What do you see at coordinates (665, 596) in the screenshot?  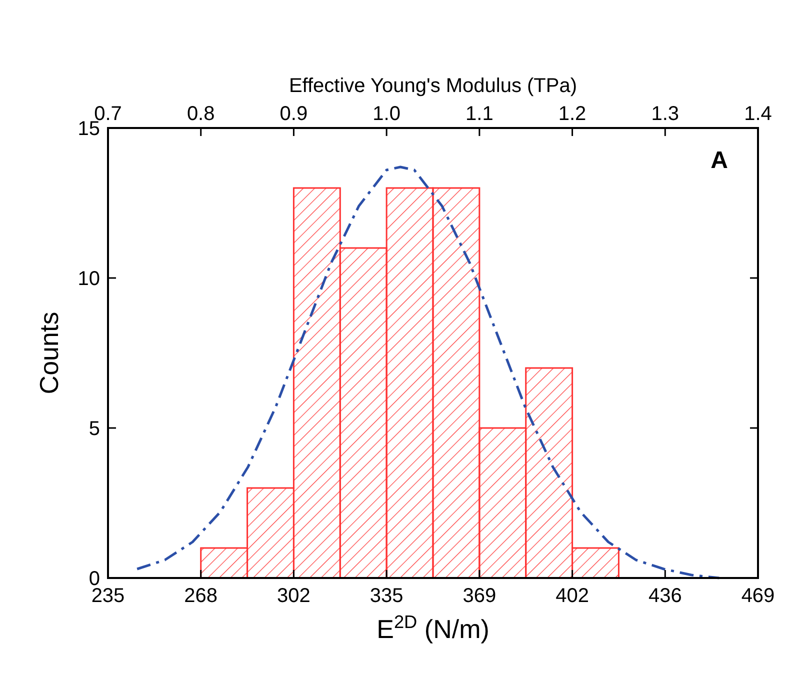 I see `x-tick-label: 436` at bounding box center [665, 596].